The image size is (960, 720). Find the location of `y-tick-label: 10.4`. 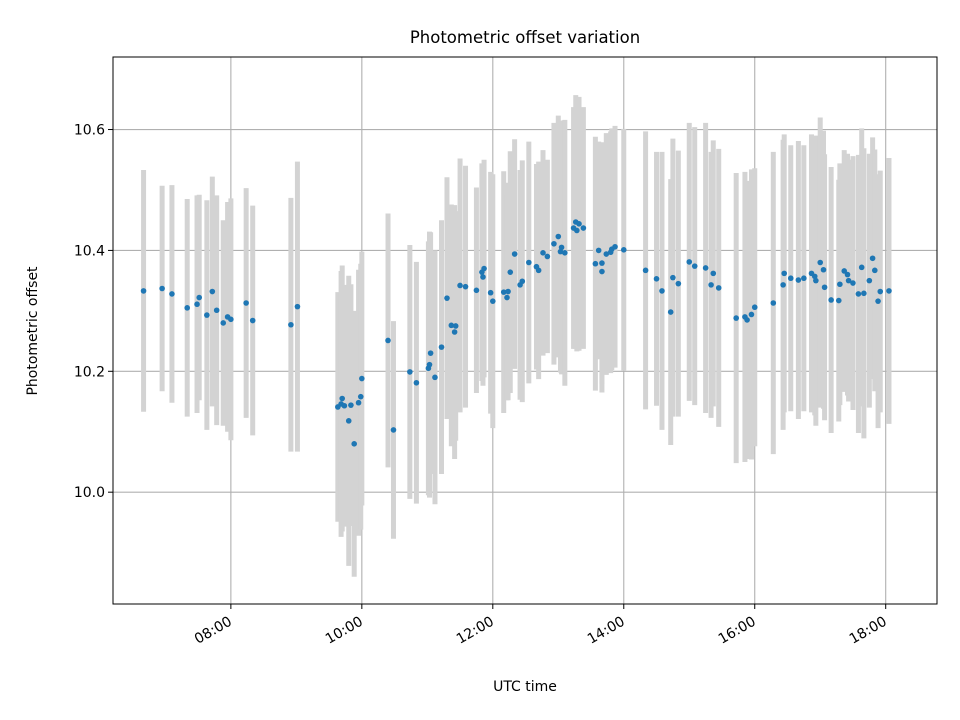

y-tick-label: 10.4 is located at coordinates (89, 251).